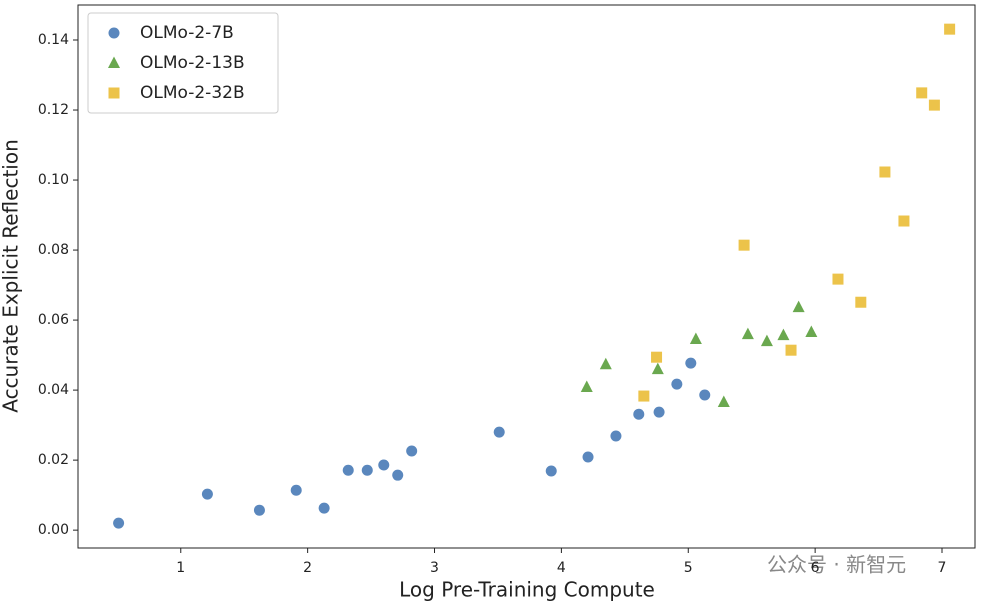 The height and width of the screenshot is (605, 986). I want to click on y-tick-label: 0.04, so click(53, 390).